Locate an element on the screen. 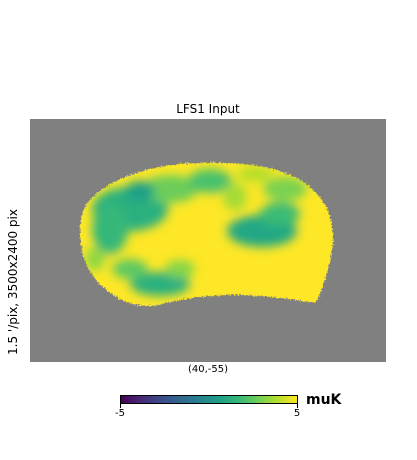  colorbar-tick-label-max: 5 is located at coordinates (297, 413).